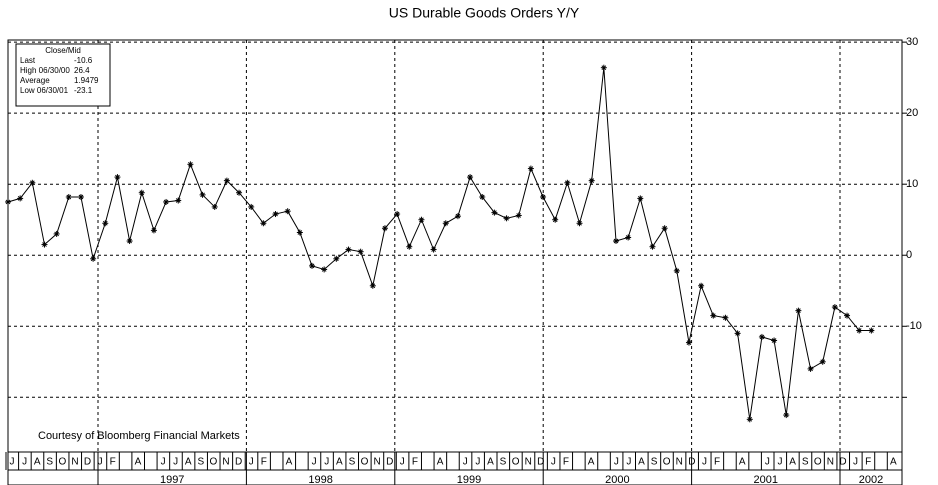  What do you see at coordinates (320, 479) in the screenshot?
I see `year-label: 1998` at bounding box center [320, 479].